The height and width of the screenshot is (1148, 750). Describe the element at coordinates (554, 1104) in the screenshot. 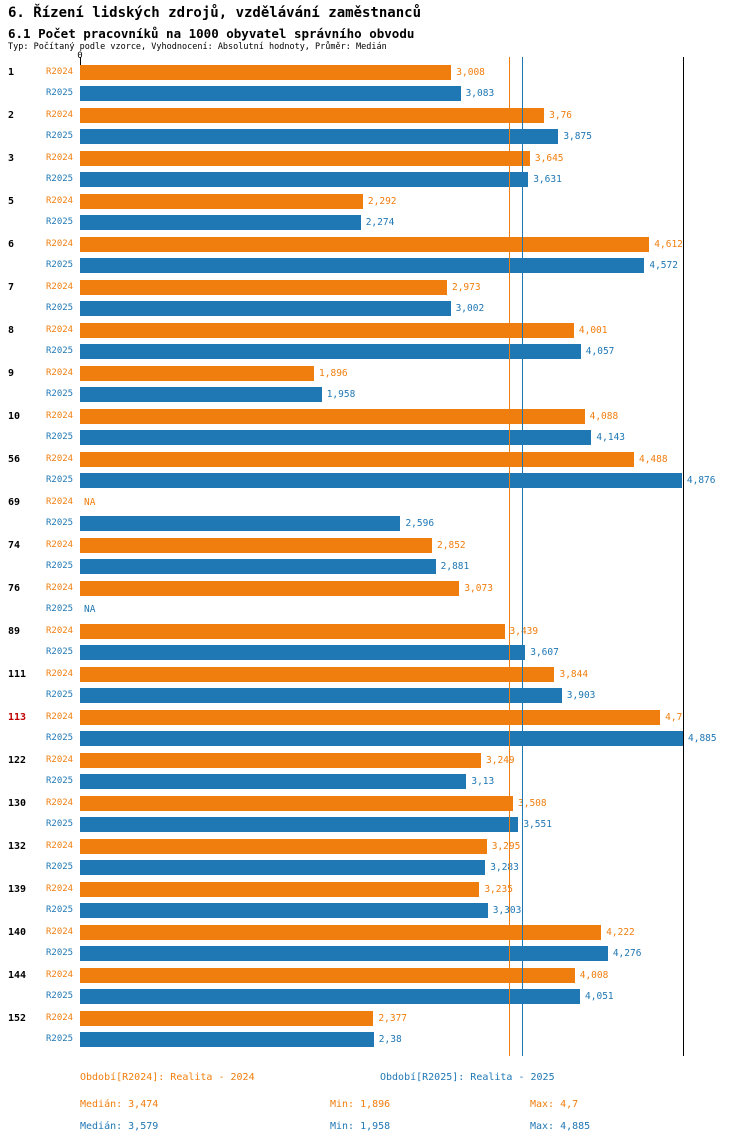

I see `stat-max-r2024: Max: 4,7` at that location.